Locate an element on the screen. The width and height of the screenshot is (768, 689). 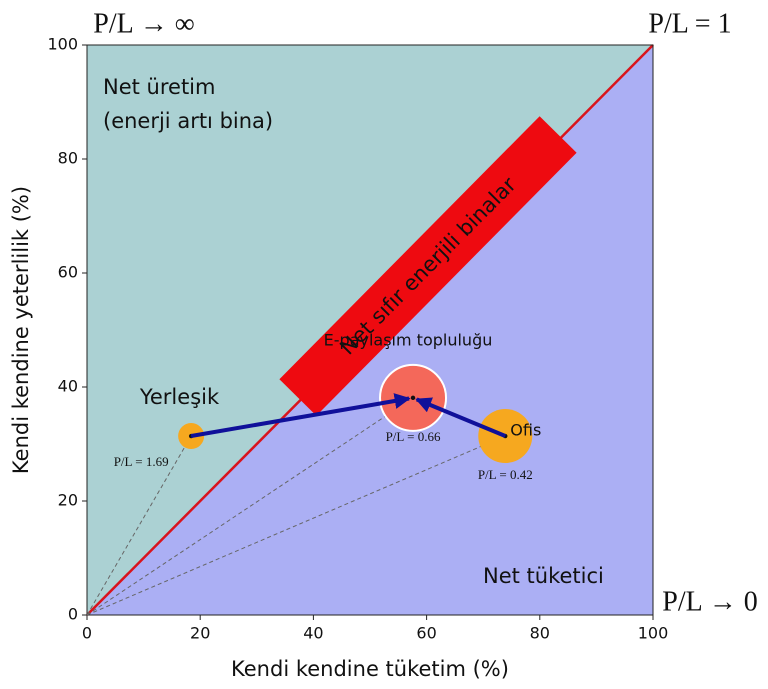
region-label: Net tüketici is located at coordinates (543, 576).